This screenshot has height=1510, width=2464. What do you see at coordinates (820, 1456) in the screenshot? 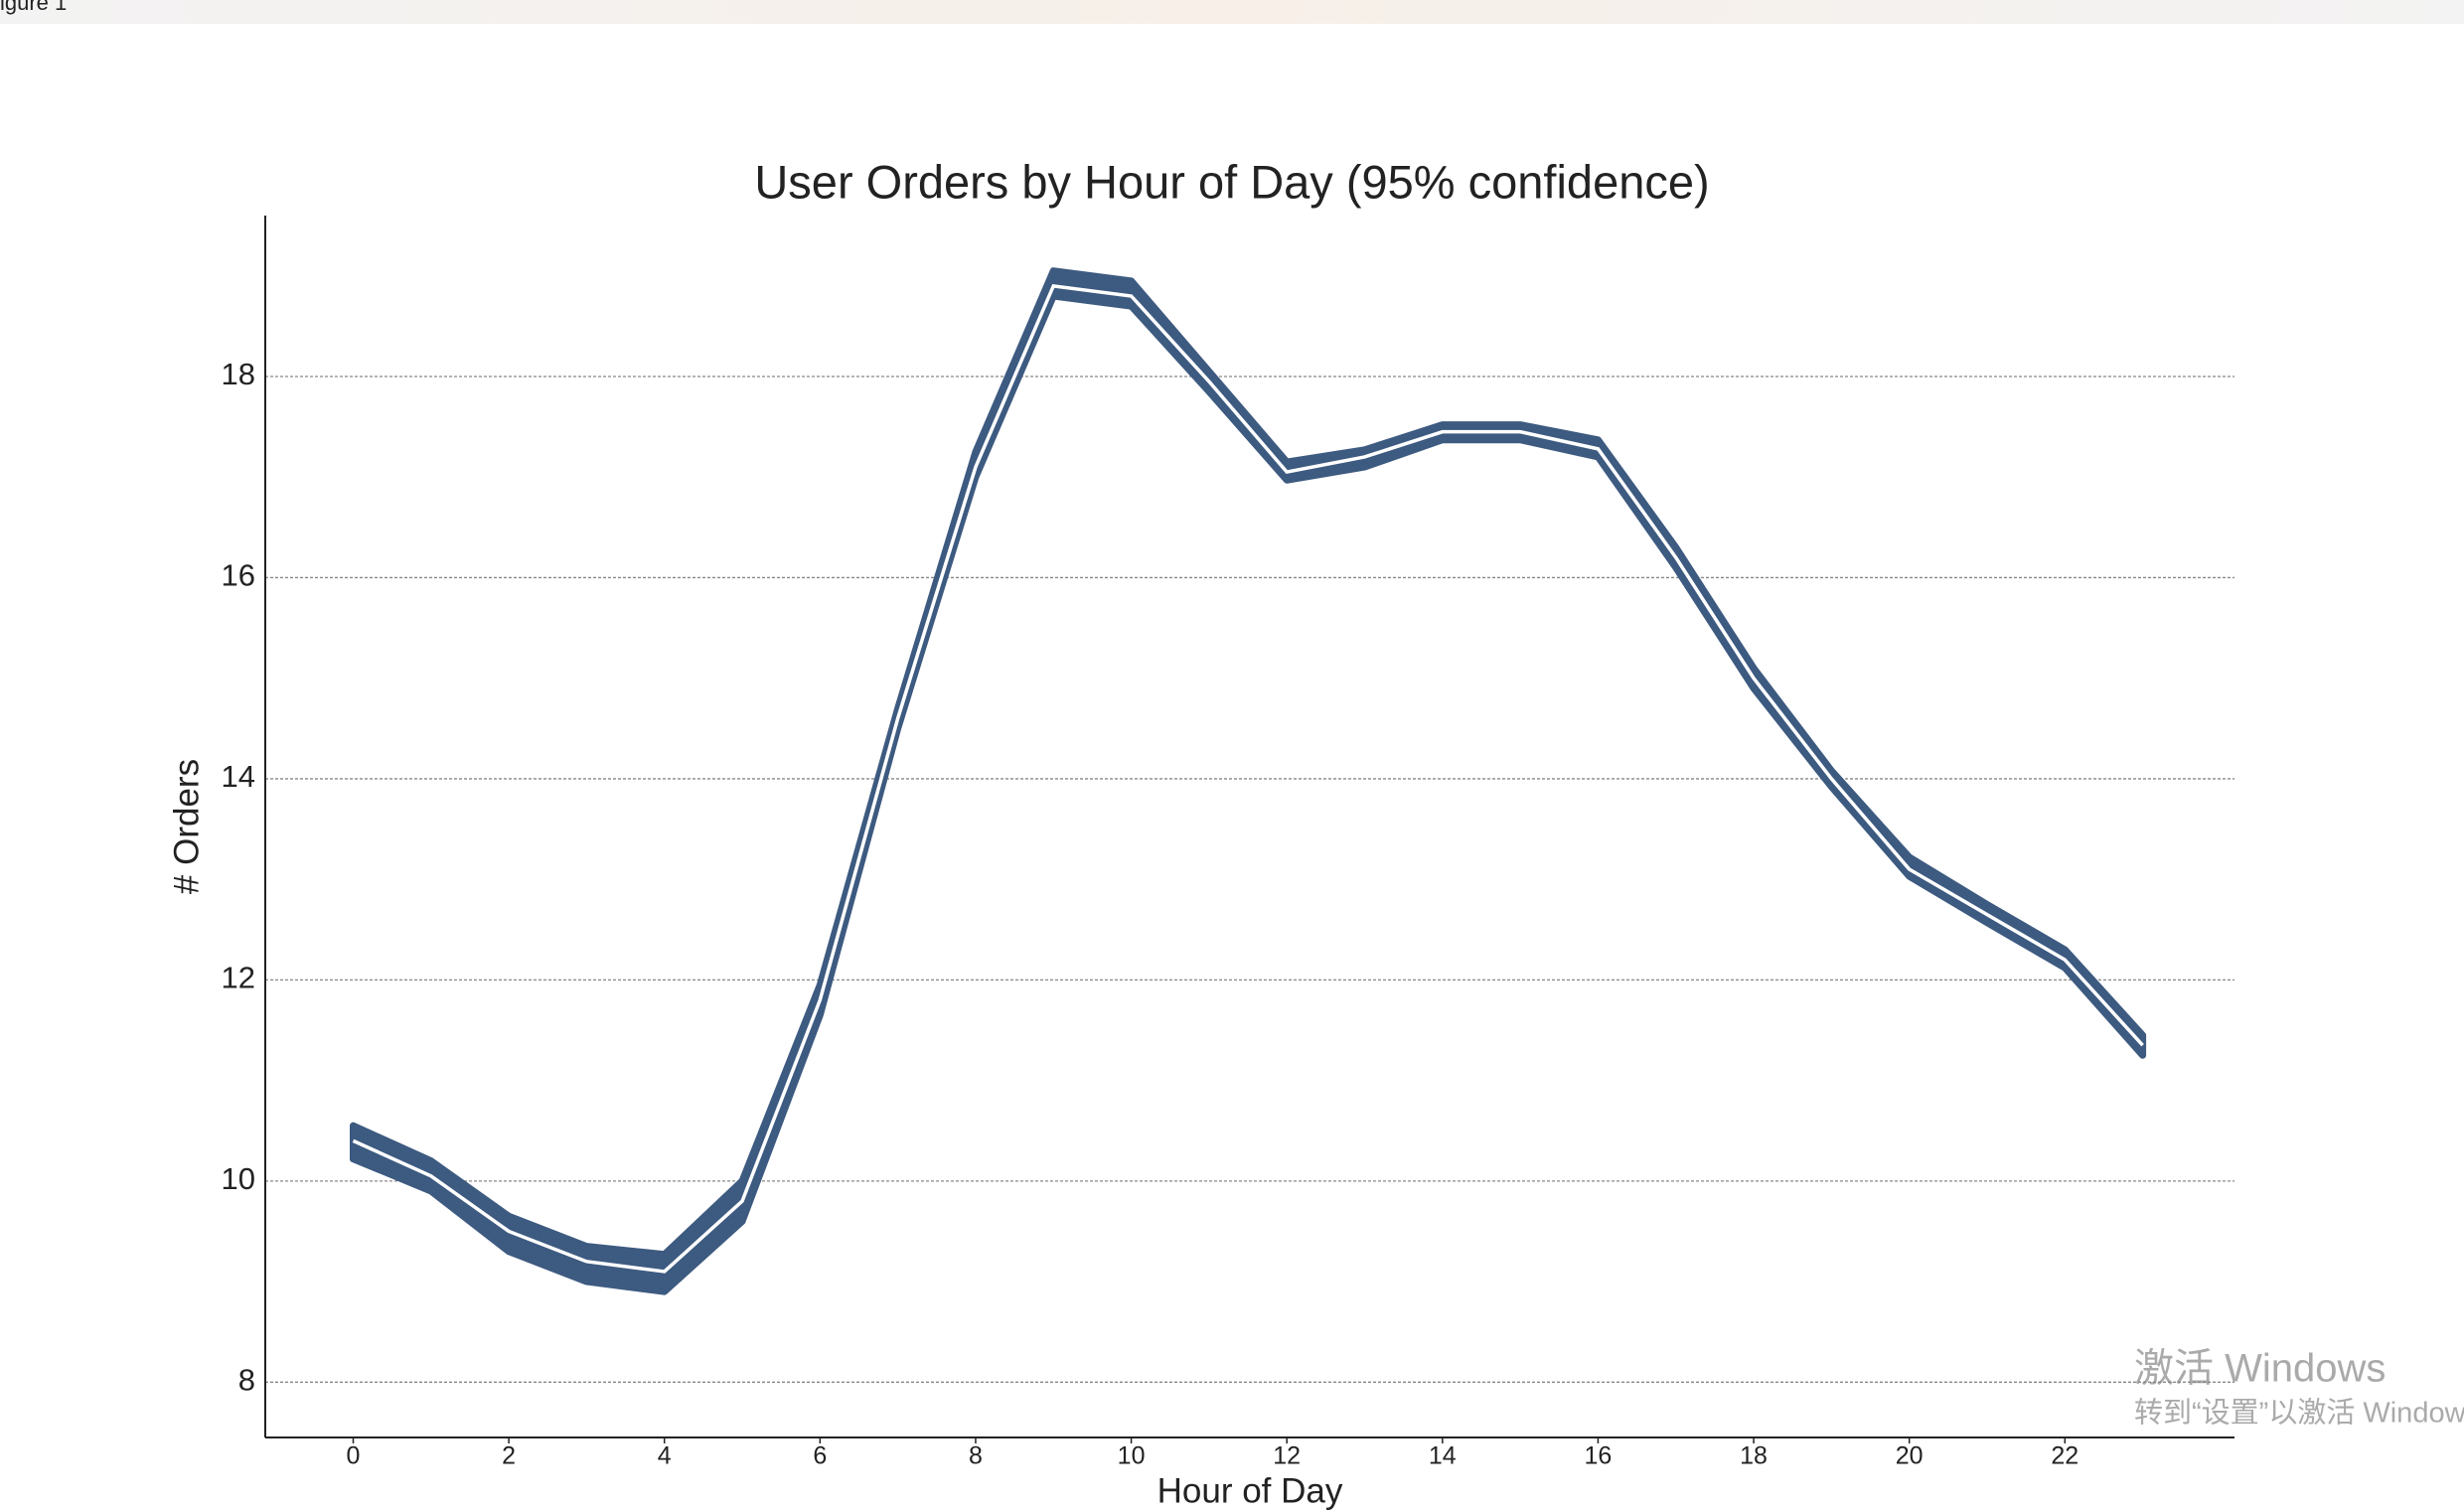
I see `x-tick-label: 6` at bounding box center [820, 1456].